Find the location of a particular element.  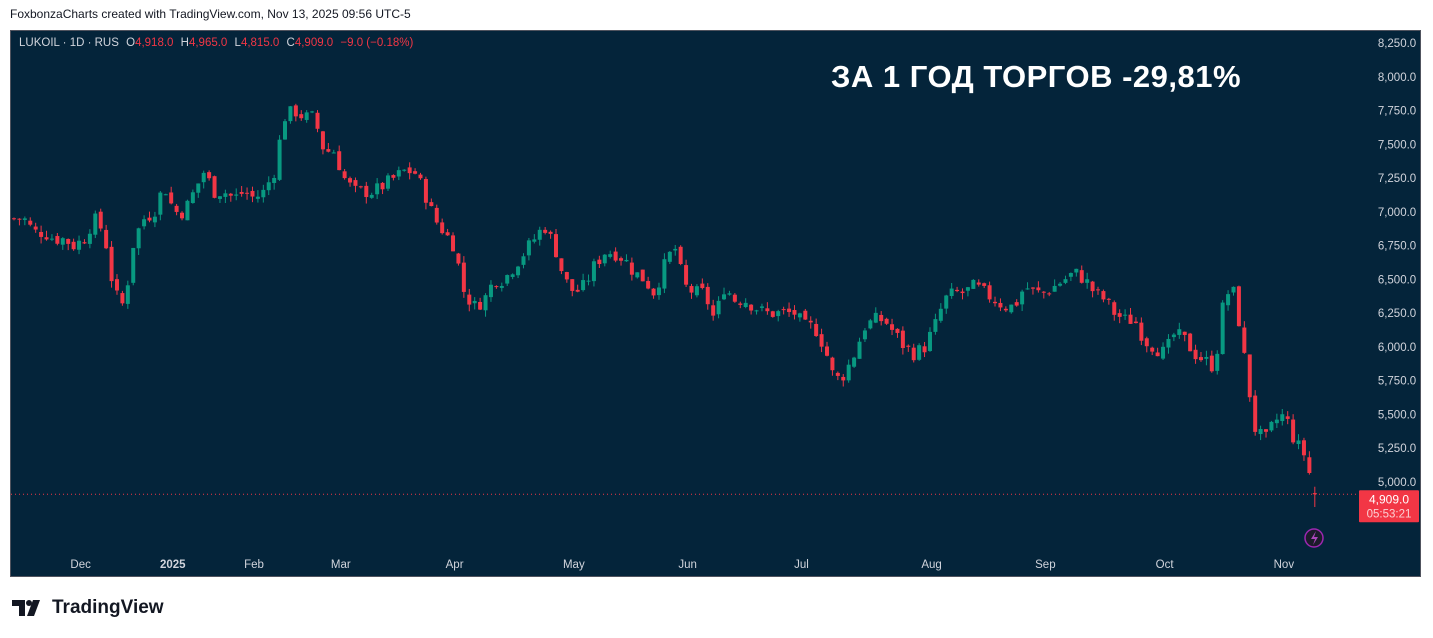

high-label: H is located at coordinates (184, 43).